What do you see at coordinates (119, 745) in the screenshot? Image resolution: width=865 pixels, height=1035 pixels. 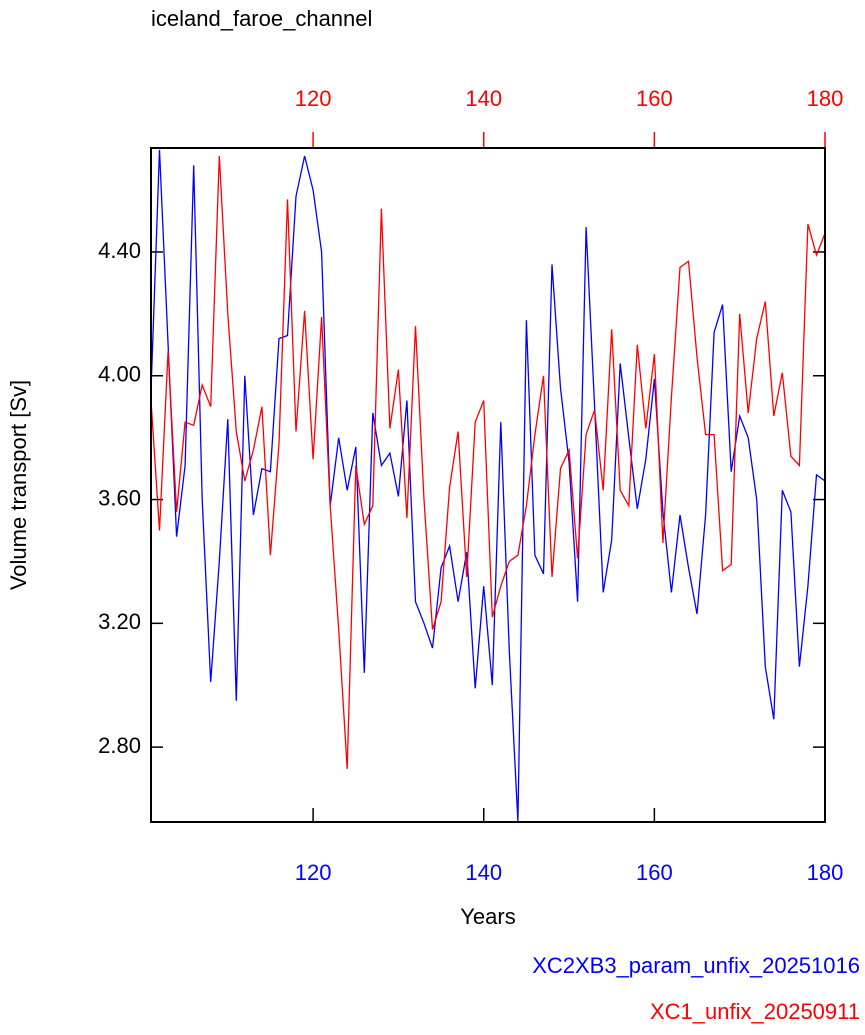 I see `y-tick-label: 2.80` at bounding box center [119, 745].